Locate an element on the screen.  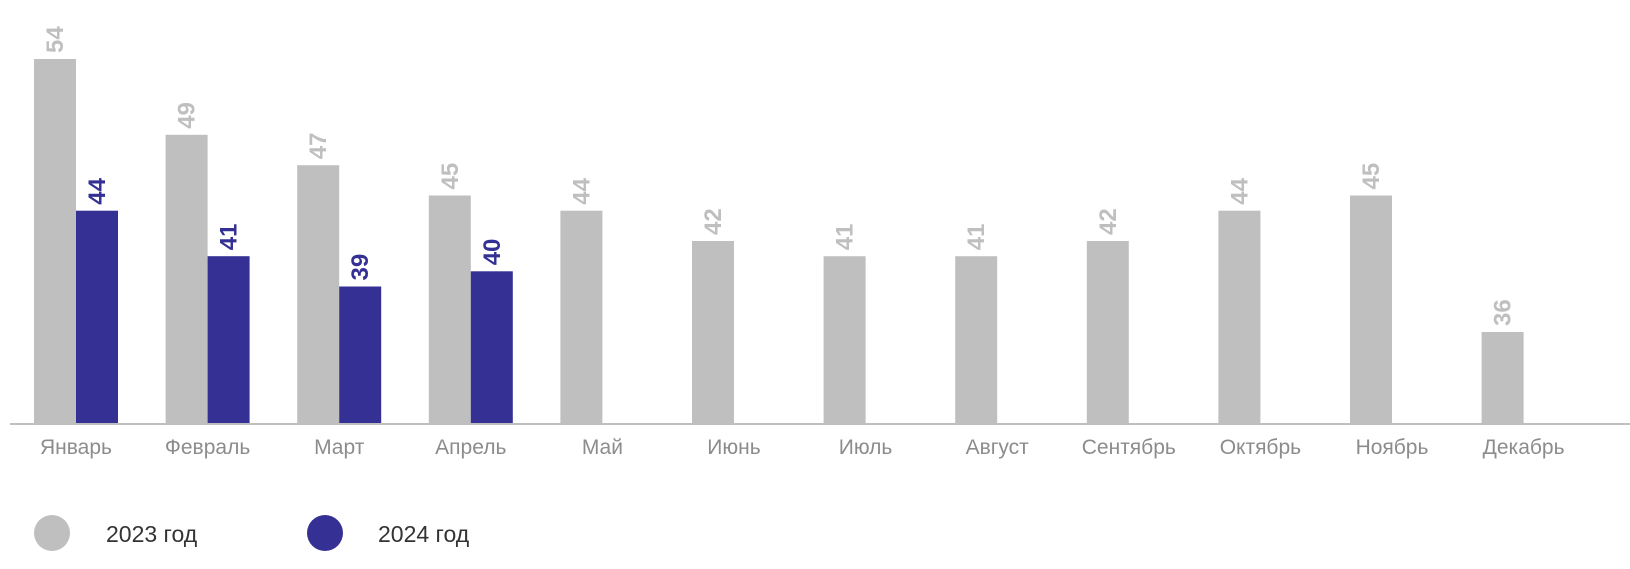
category-label-3: Март is located at coordinates (339, 447).